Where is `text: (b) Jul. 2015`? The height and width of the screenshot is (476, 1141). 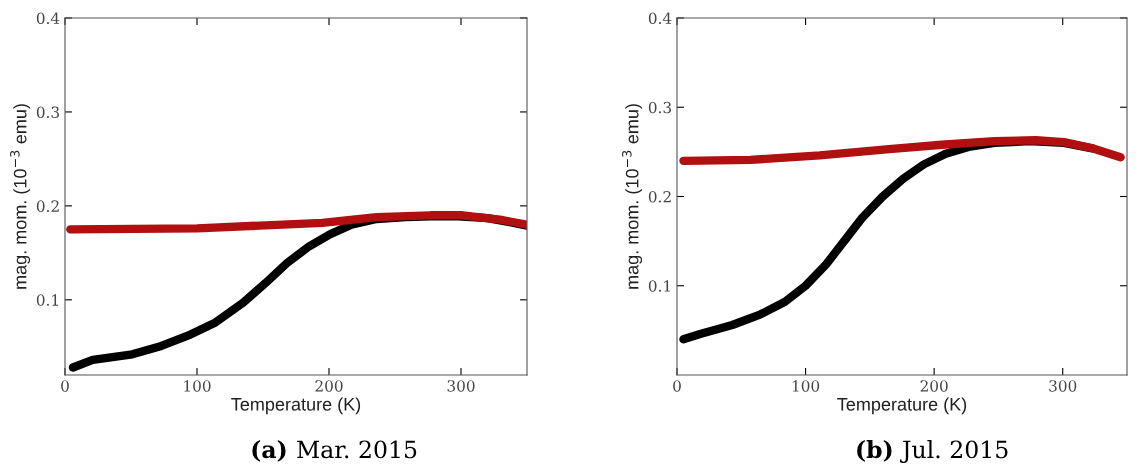
text: (b) Jul. 2015 is located at coordinates (932, 451).